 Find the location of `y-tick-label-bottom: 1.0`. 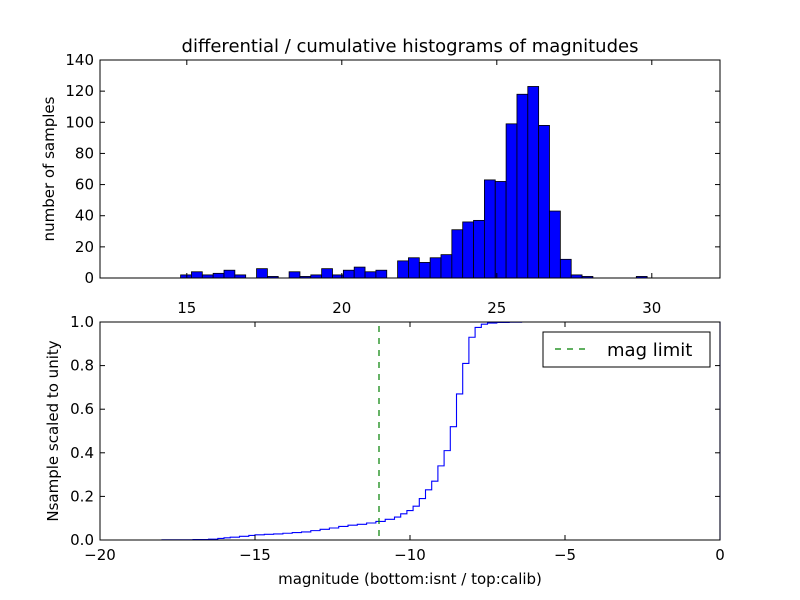

y-tick-label-bottom: 1.0 is located at coordinates (82, 322).